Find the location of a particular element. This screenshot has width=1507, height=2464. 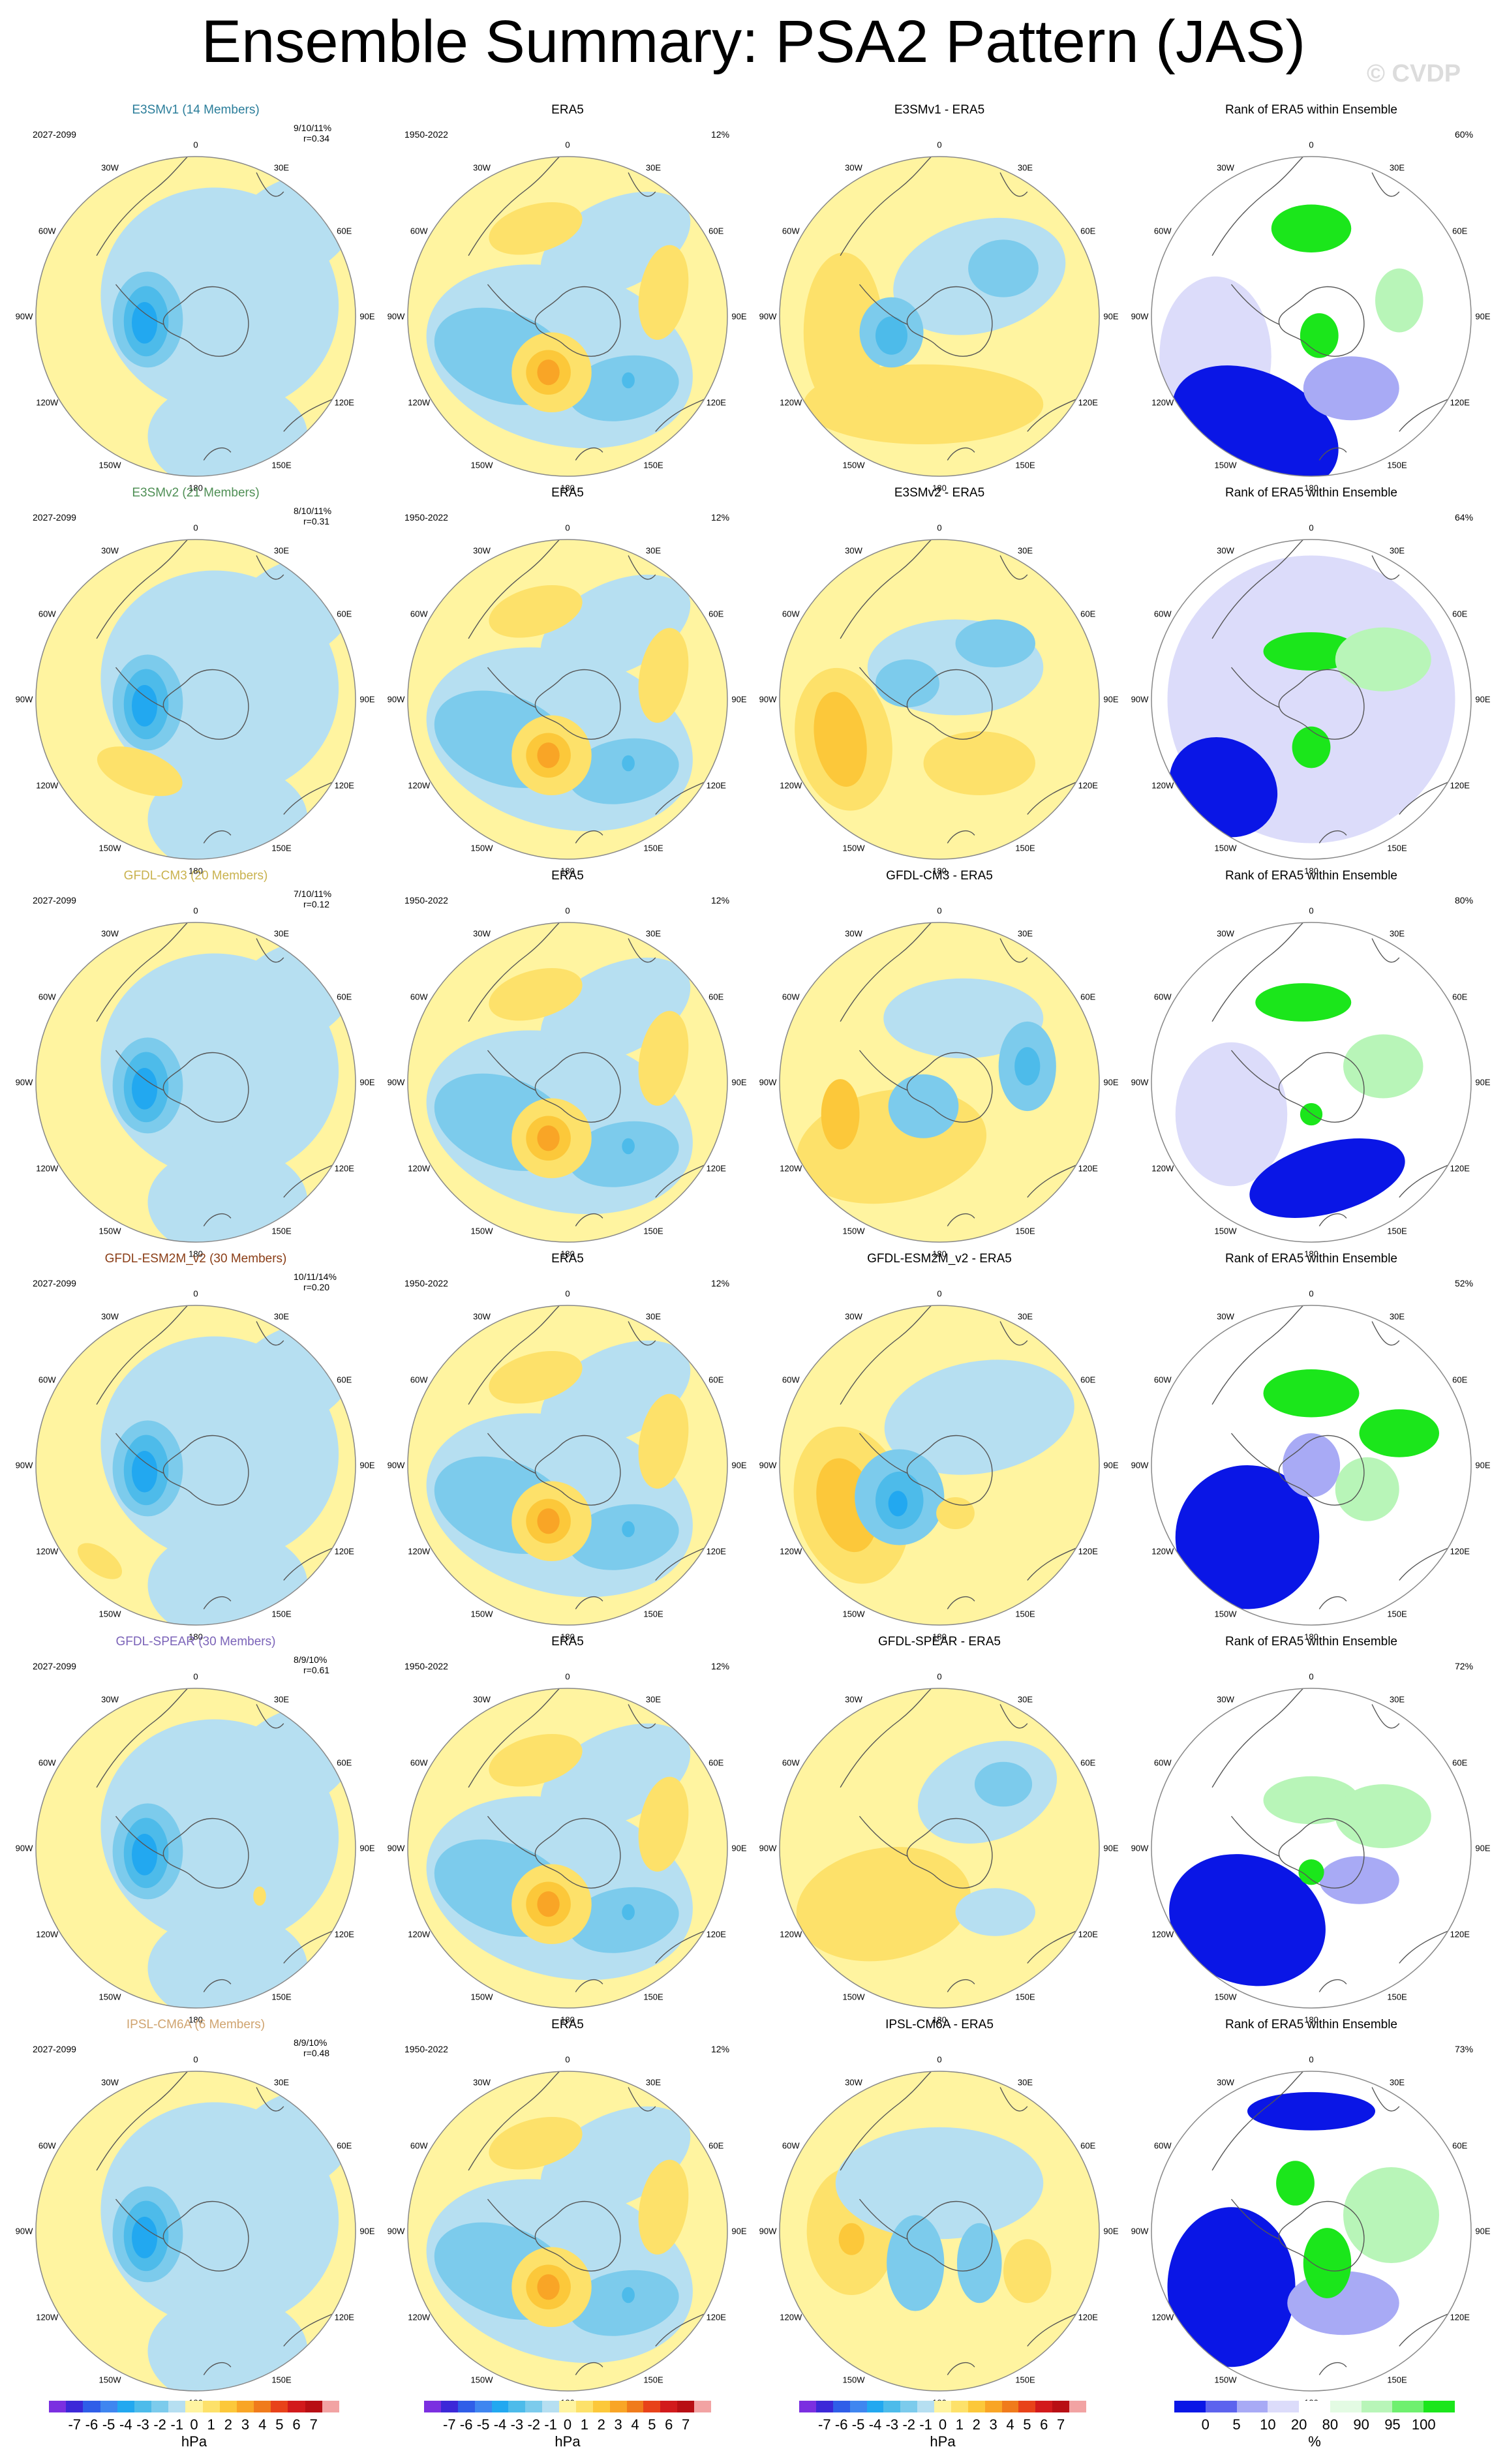

panel-title: E3SMv2 - ERA5 is located at coordinates (939, 493).